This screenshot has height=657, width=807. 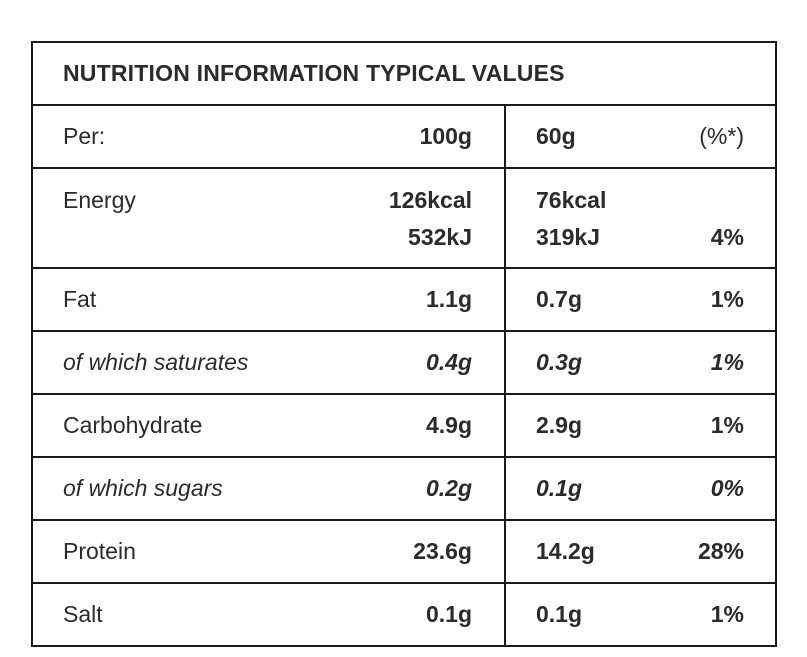 I want to click on table-row: of which saturates 0.4g 0.3g 1%, so click(x=404, y=362).